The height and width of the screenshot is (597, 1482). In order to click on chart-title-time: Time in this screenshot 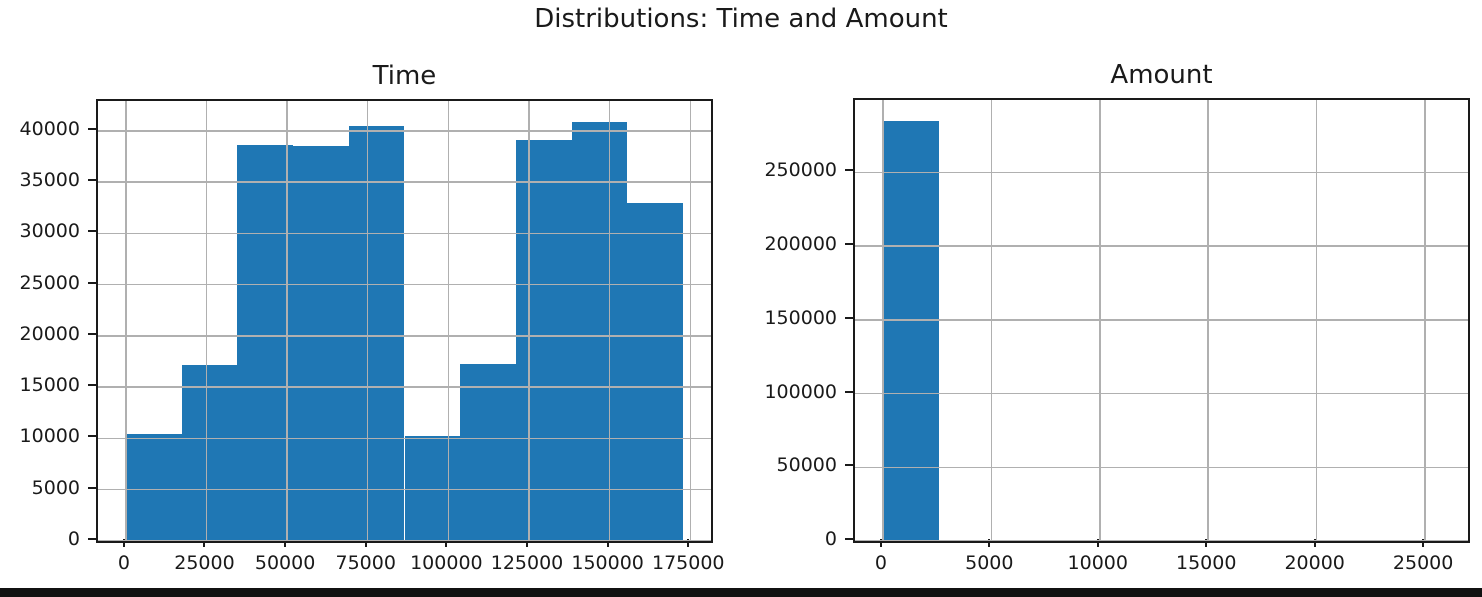, I will do `click(404, 76)`.